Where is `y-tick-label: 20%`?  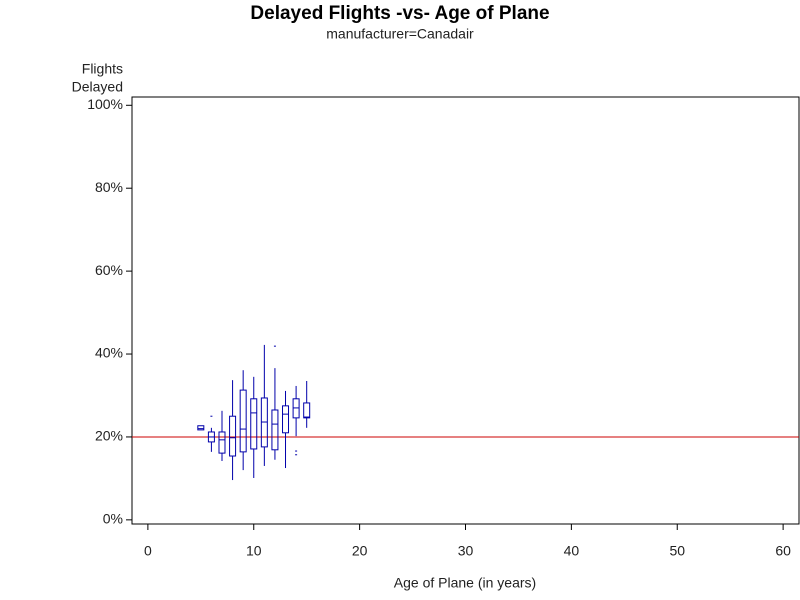 y-tick-label: 20% is located at coordinates (109, 436).